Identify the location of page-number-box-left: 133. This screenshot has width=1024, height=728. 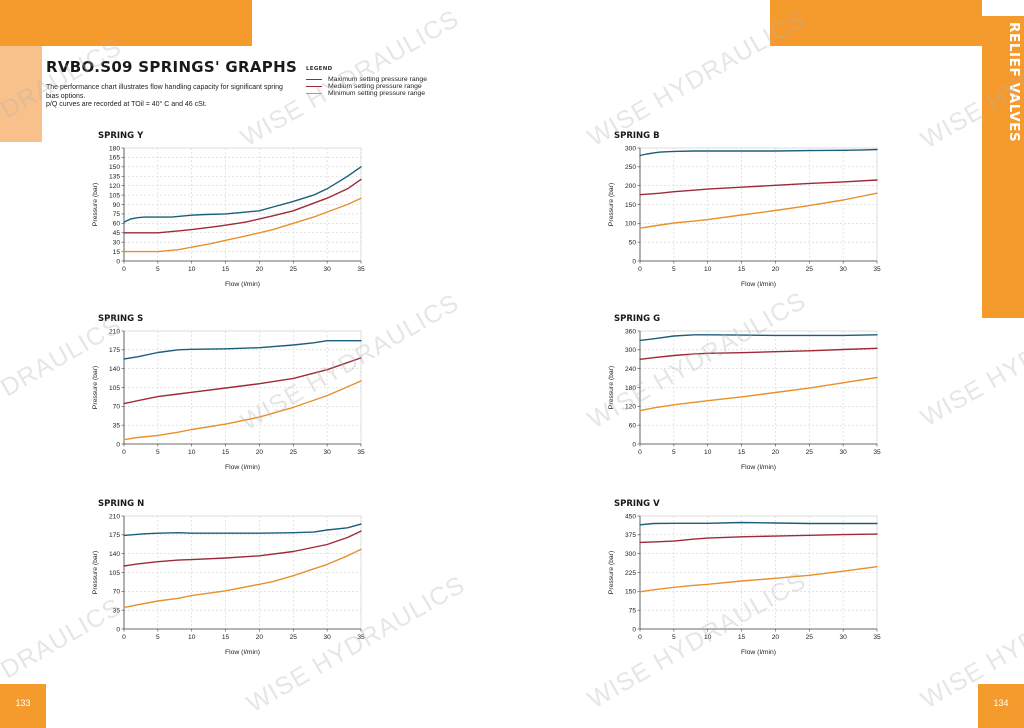
(23, 706).